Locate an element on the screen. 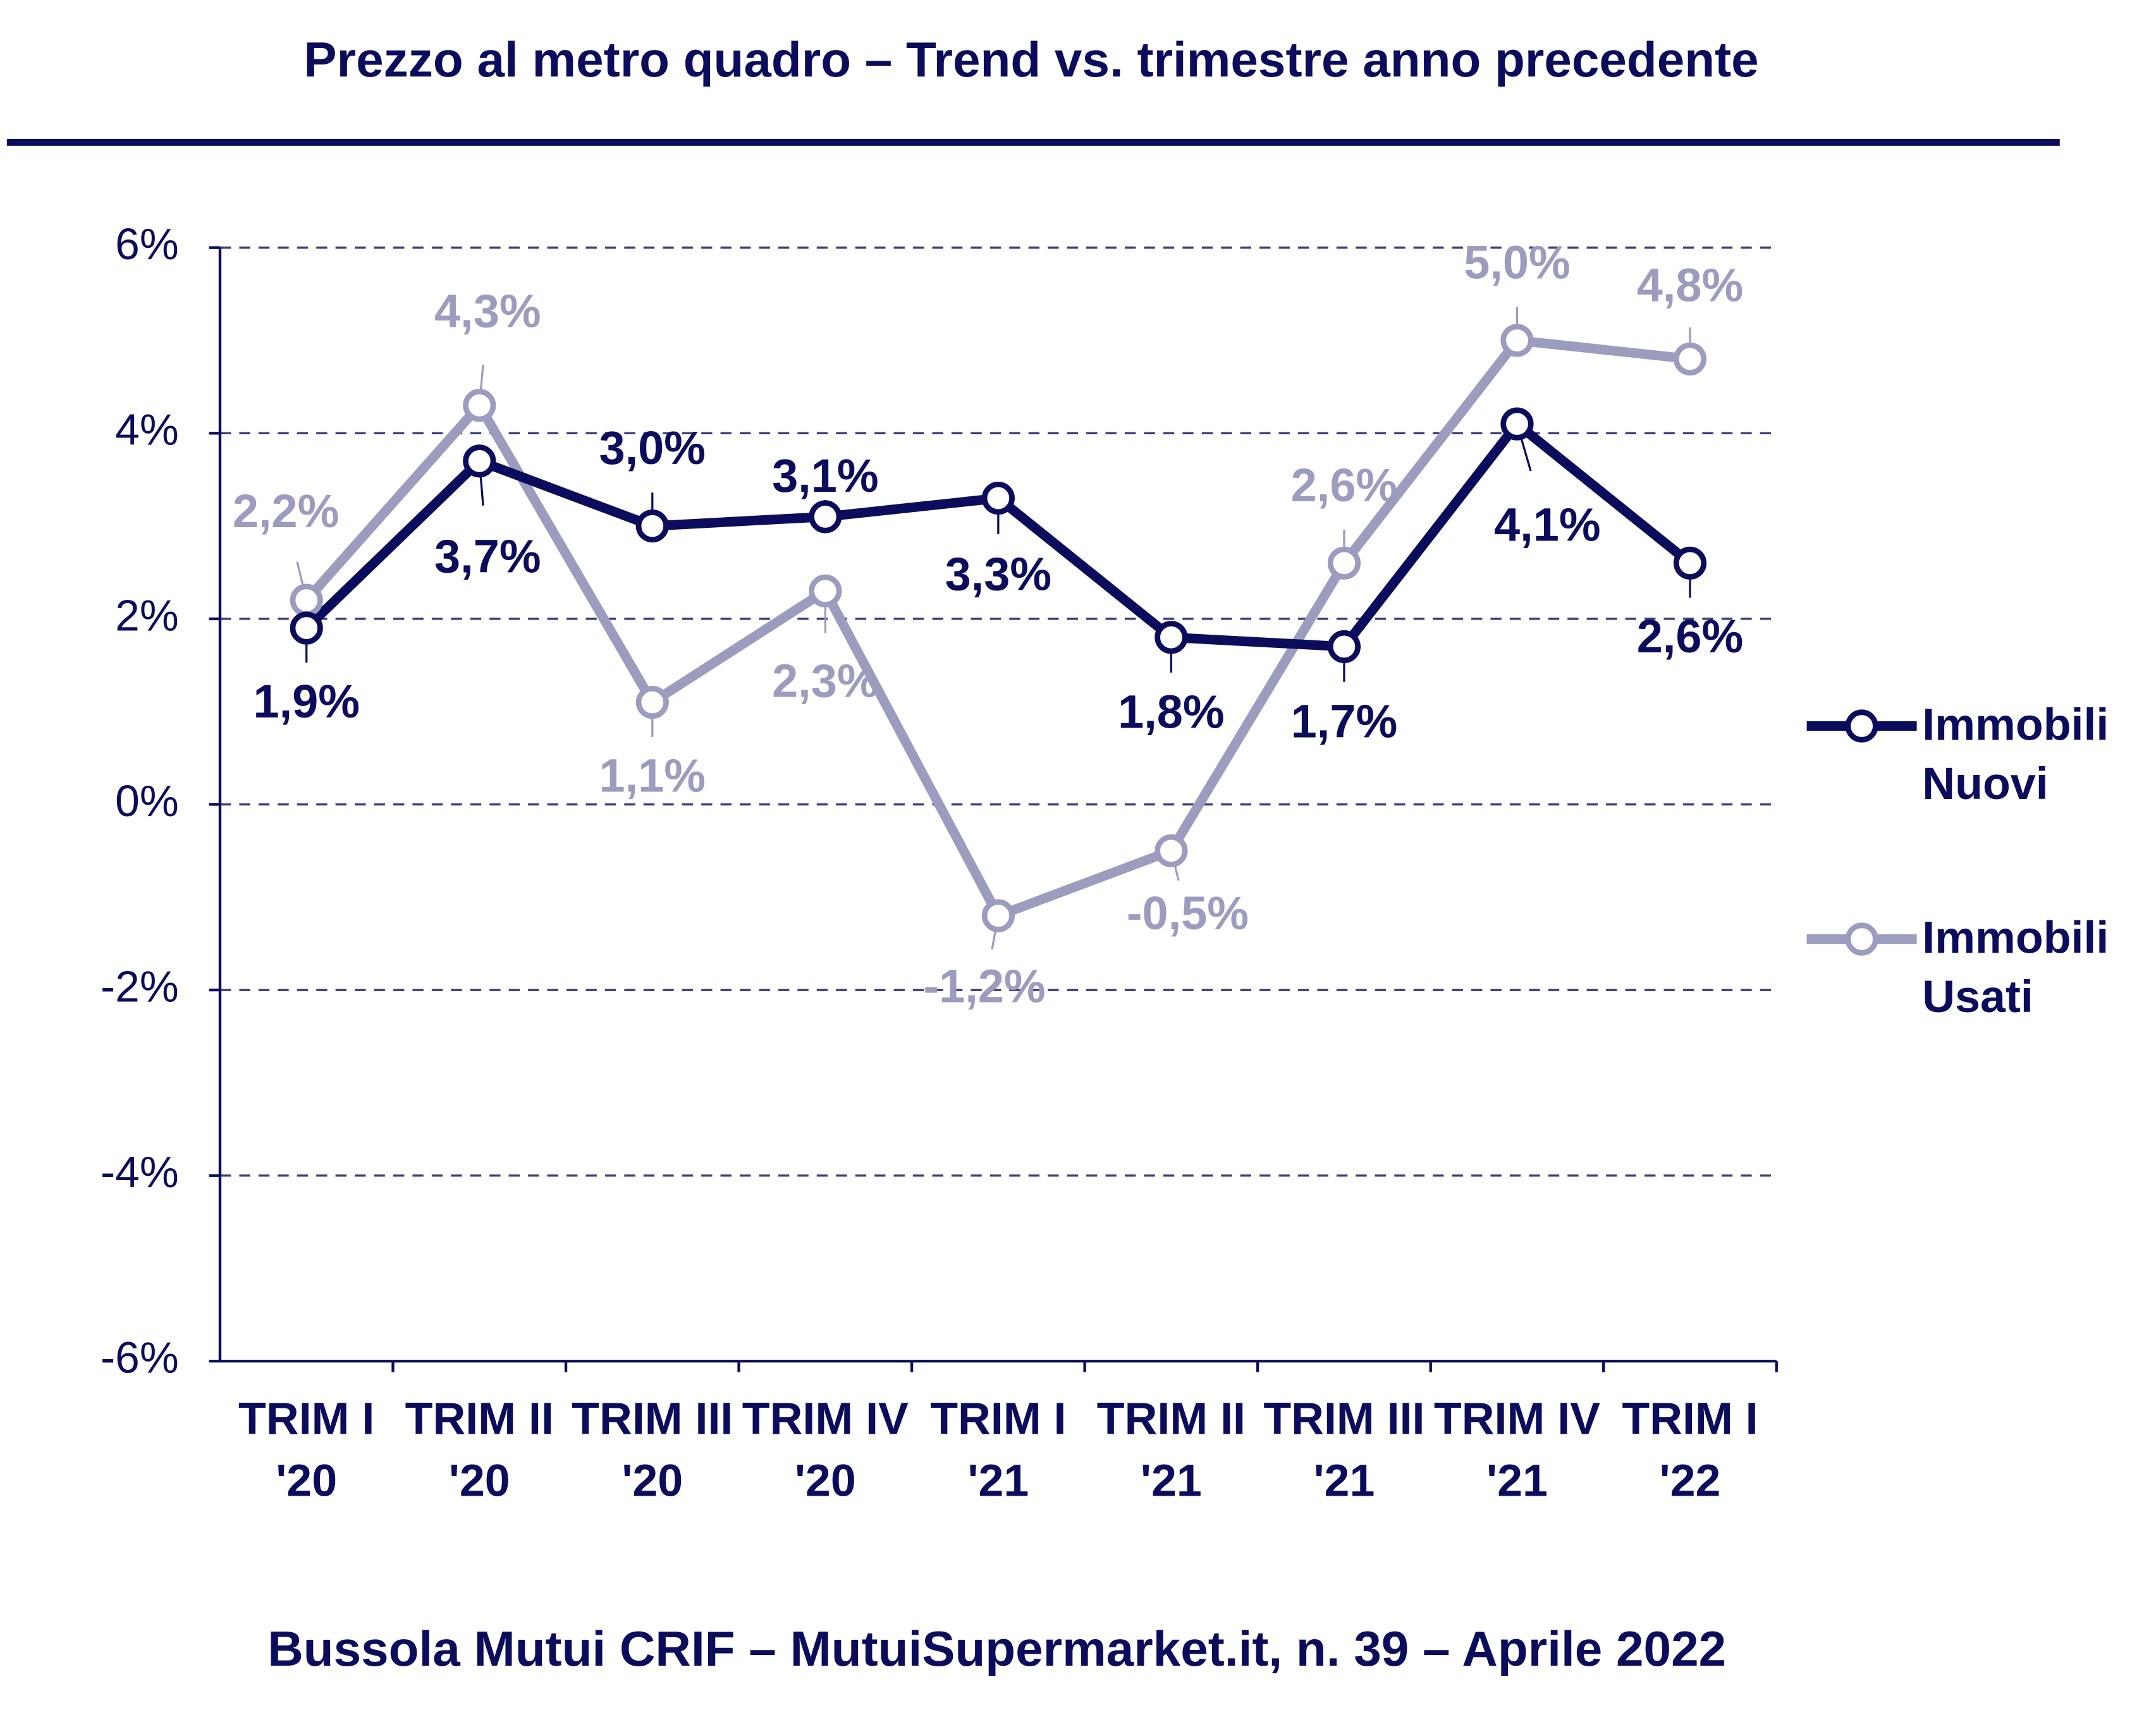 Image resolution: width=2156 pixels, height=1727 pixels. x-tick-label: TRIM I '21 is located at coordinates (998, 1449).